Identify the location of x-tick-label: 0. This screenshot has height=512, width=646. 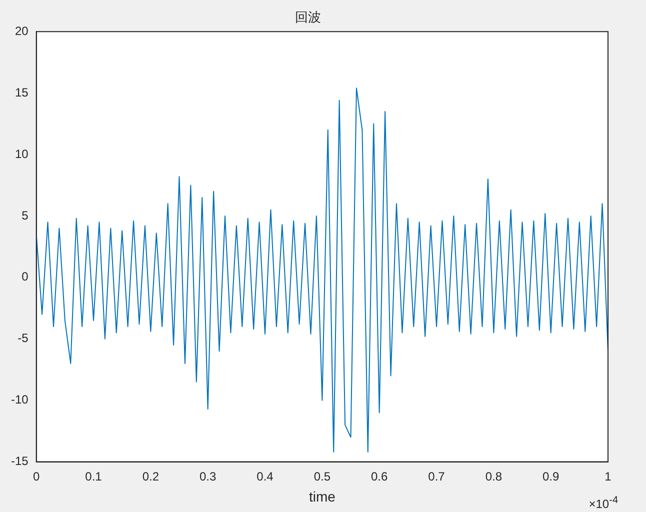
(36, 476).